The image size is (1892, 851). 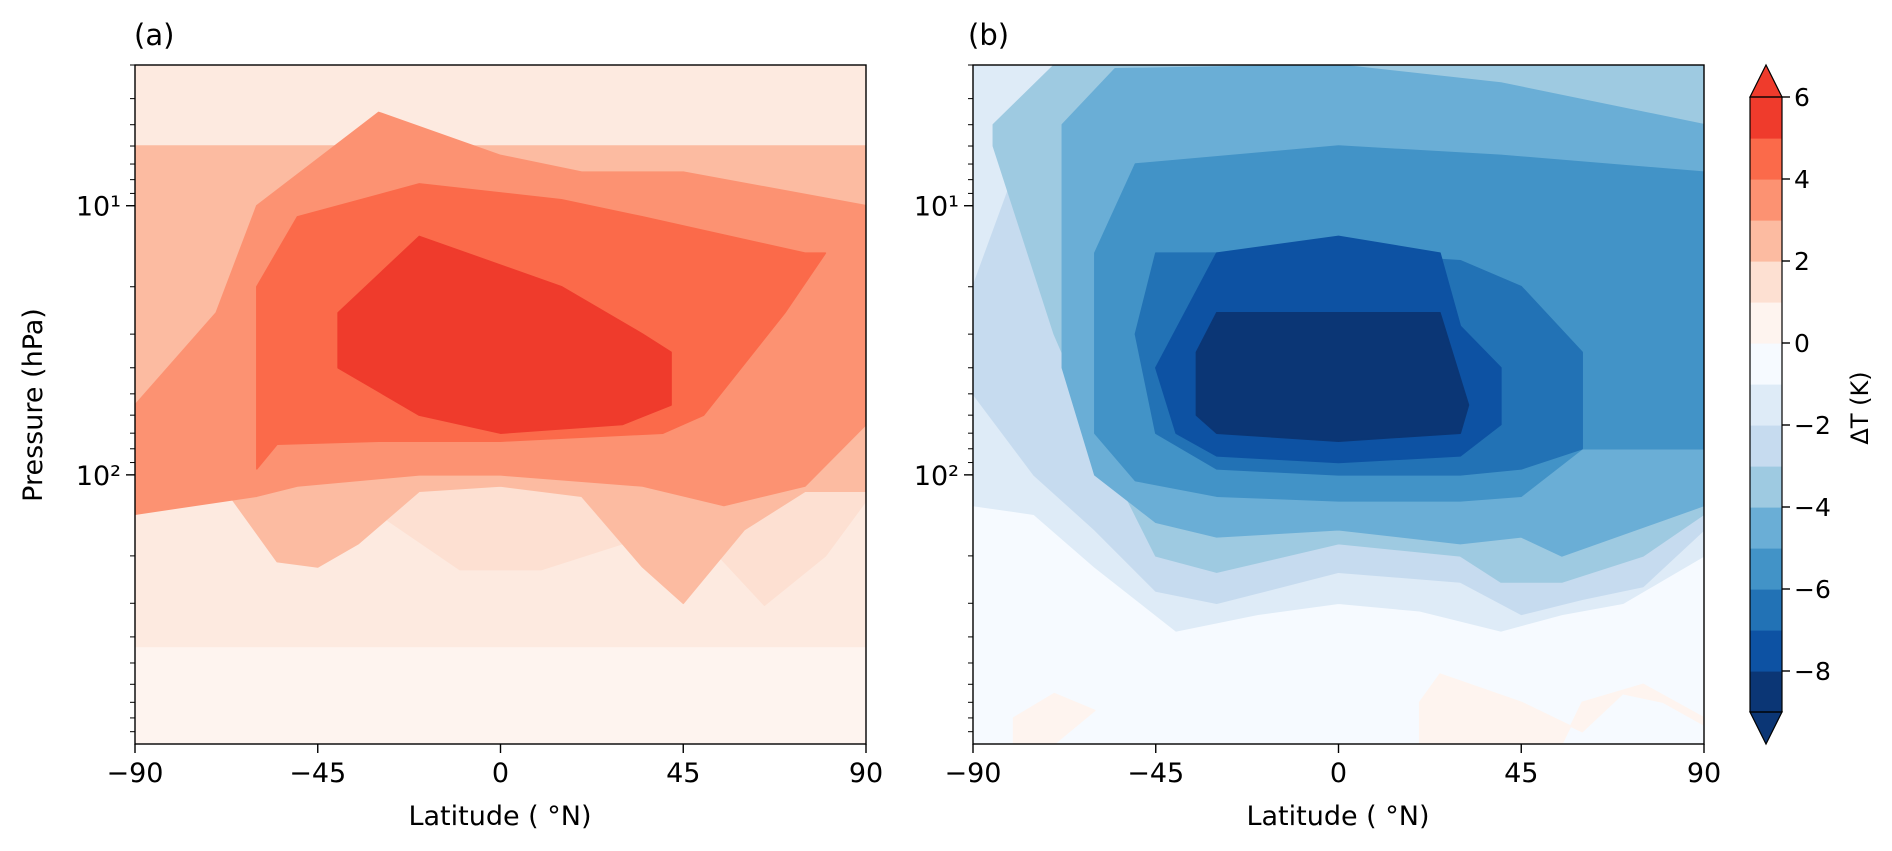 I want to click on panel-a-label: (a), so click(x=154, y=35).